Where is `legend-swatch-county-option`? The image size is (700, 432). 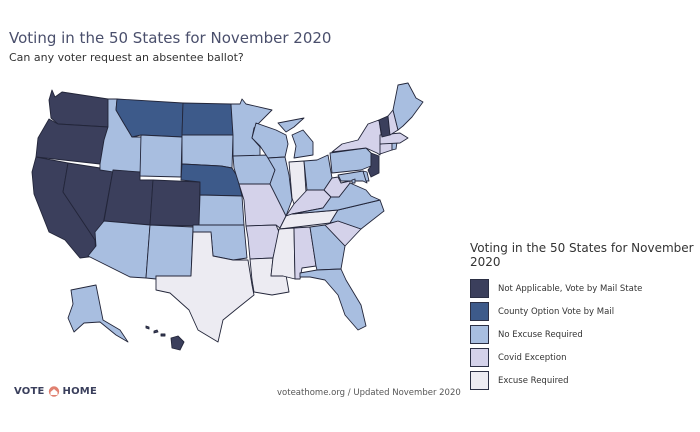 legend-swatch-county-option is located at coordinates (479, 311).